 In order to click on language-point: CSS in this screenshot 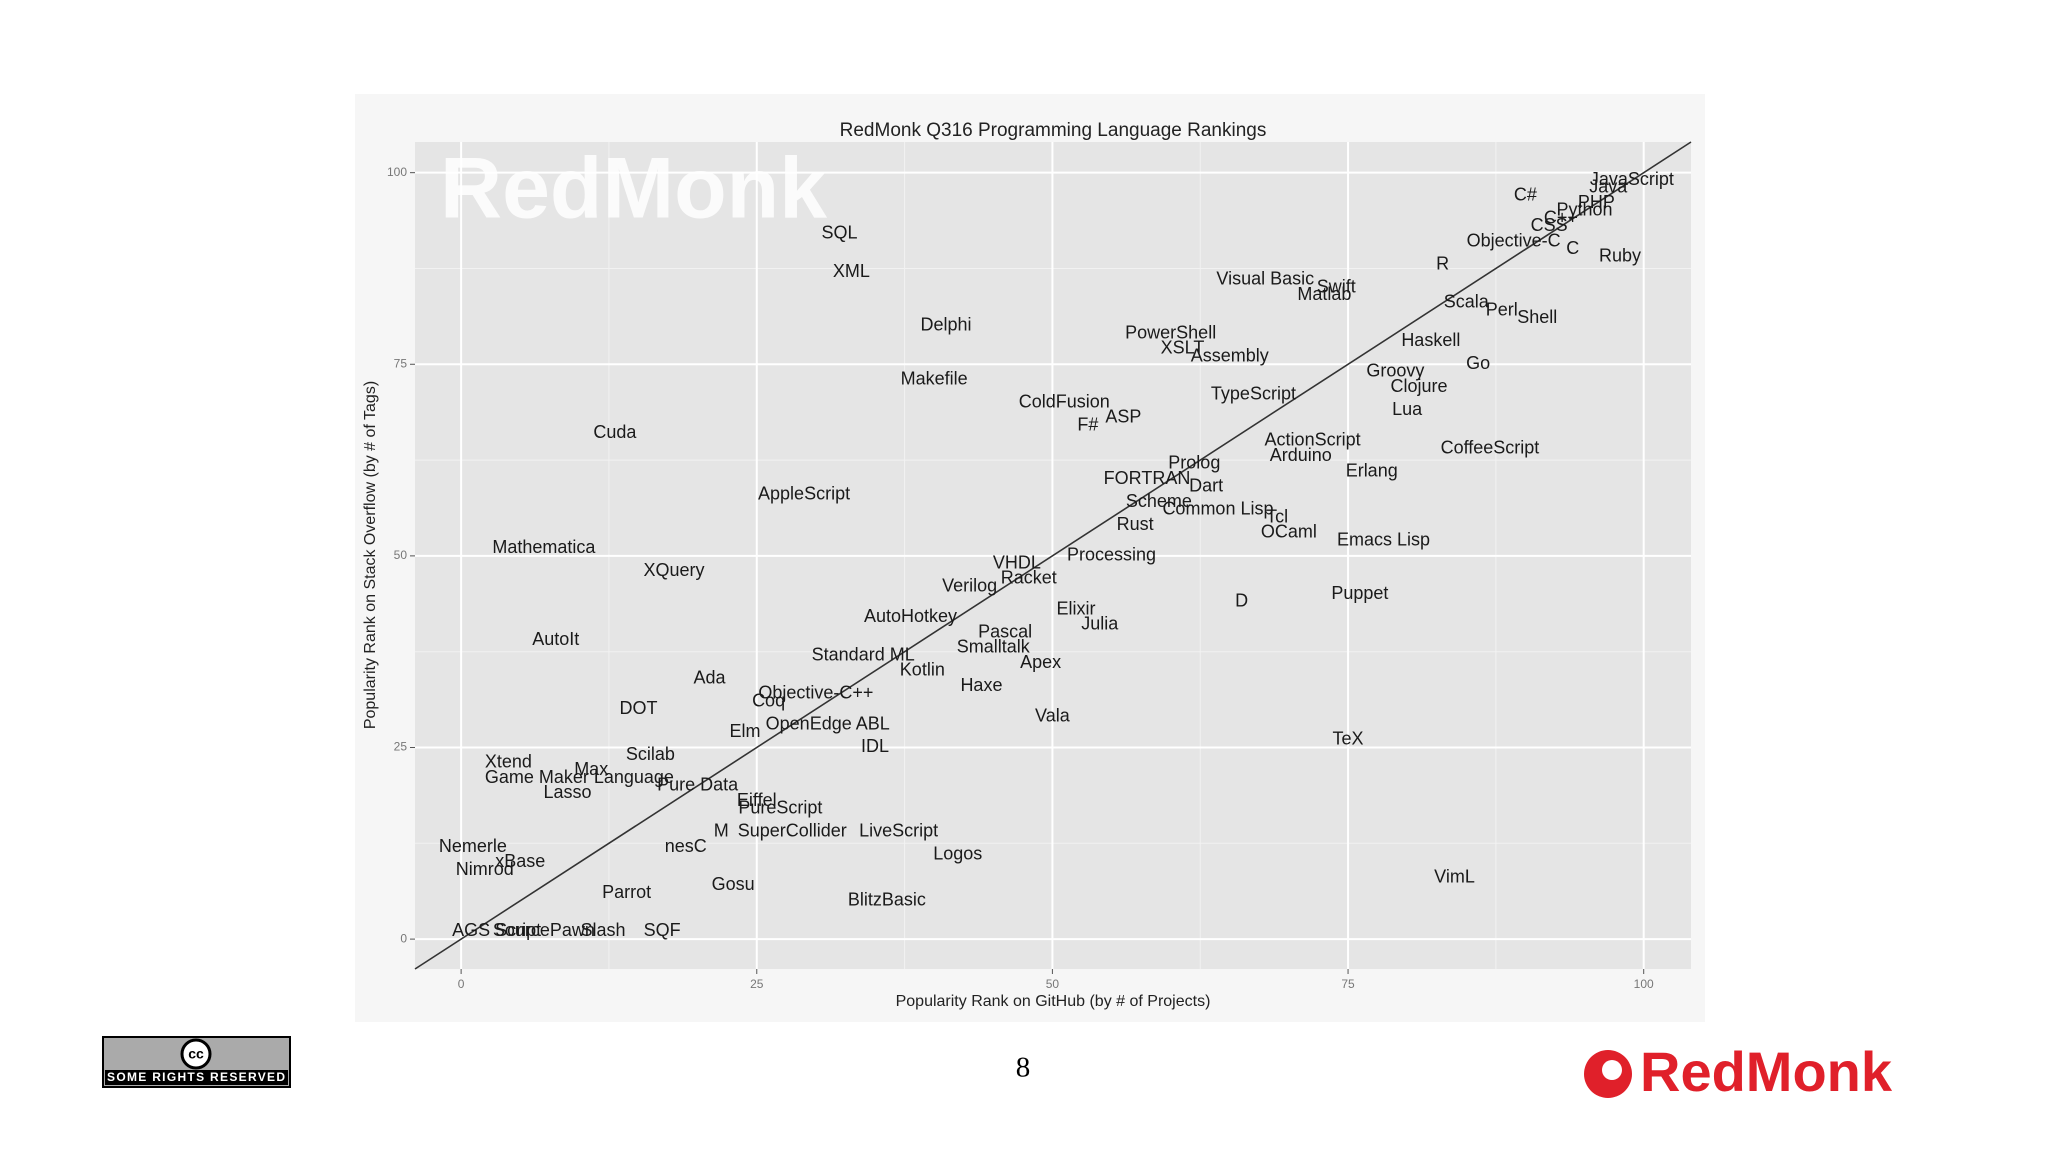, I will do `click(1549, 225)`.